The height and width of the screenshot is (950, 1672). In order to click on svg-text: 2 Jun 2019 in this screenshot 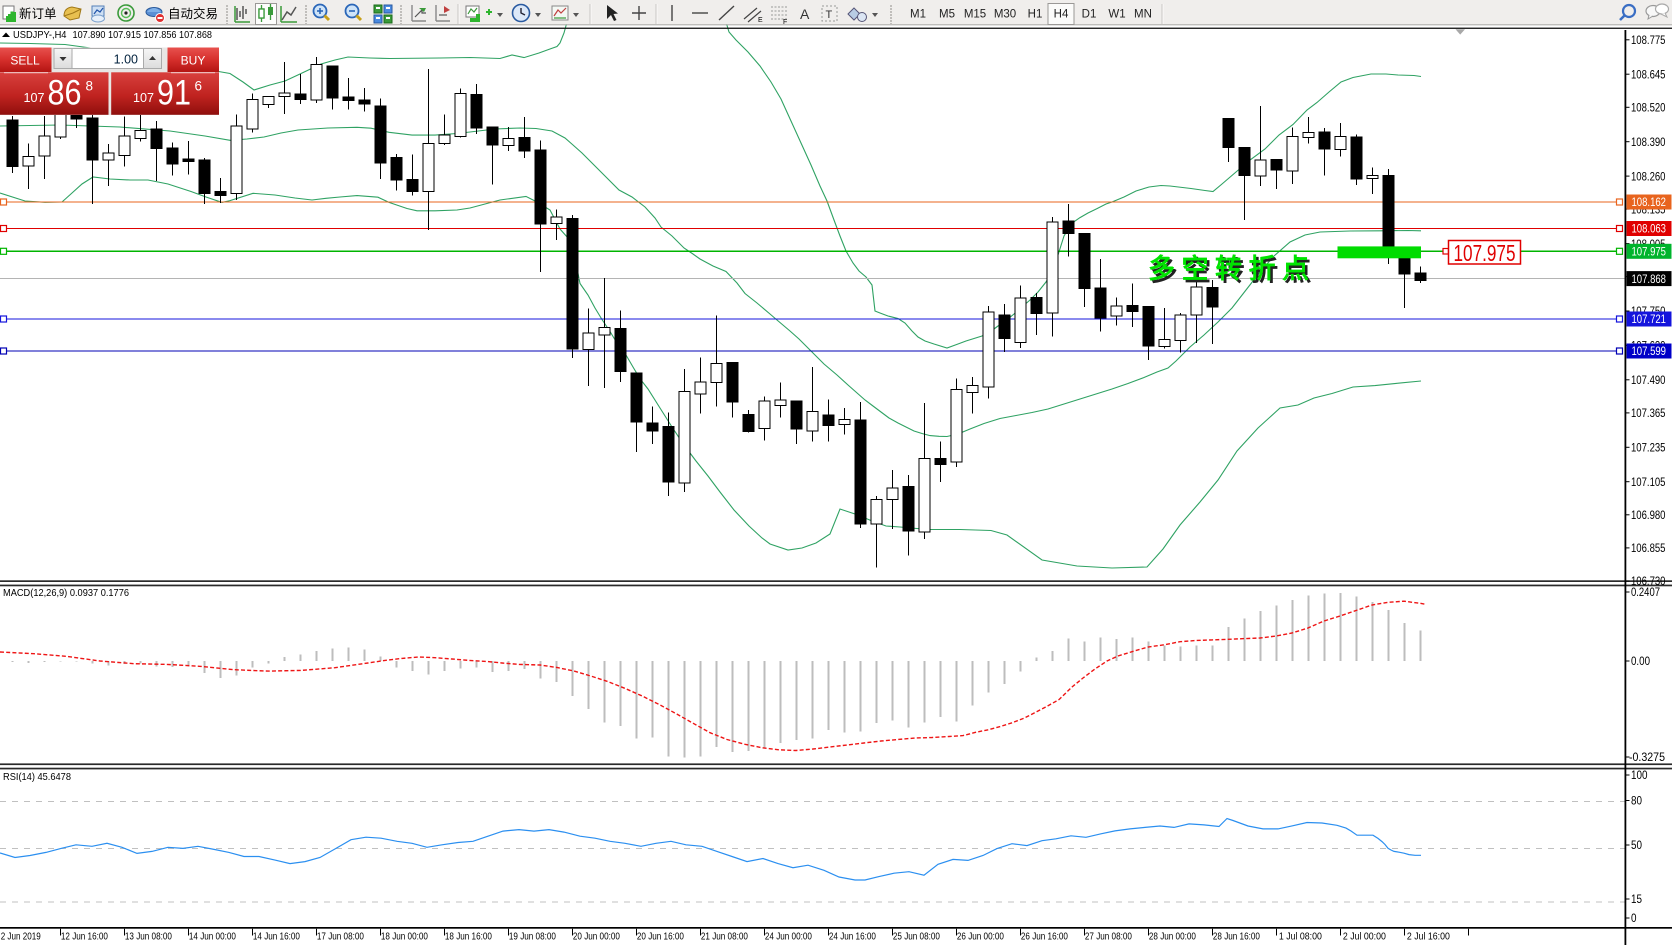, I will do `click(21, 937)`.